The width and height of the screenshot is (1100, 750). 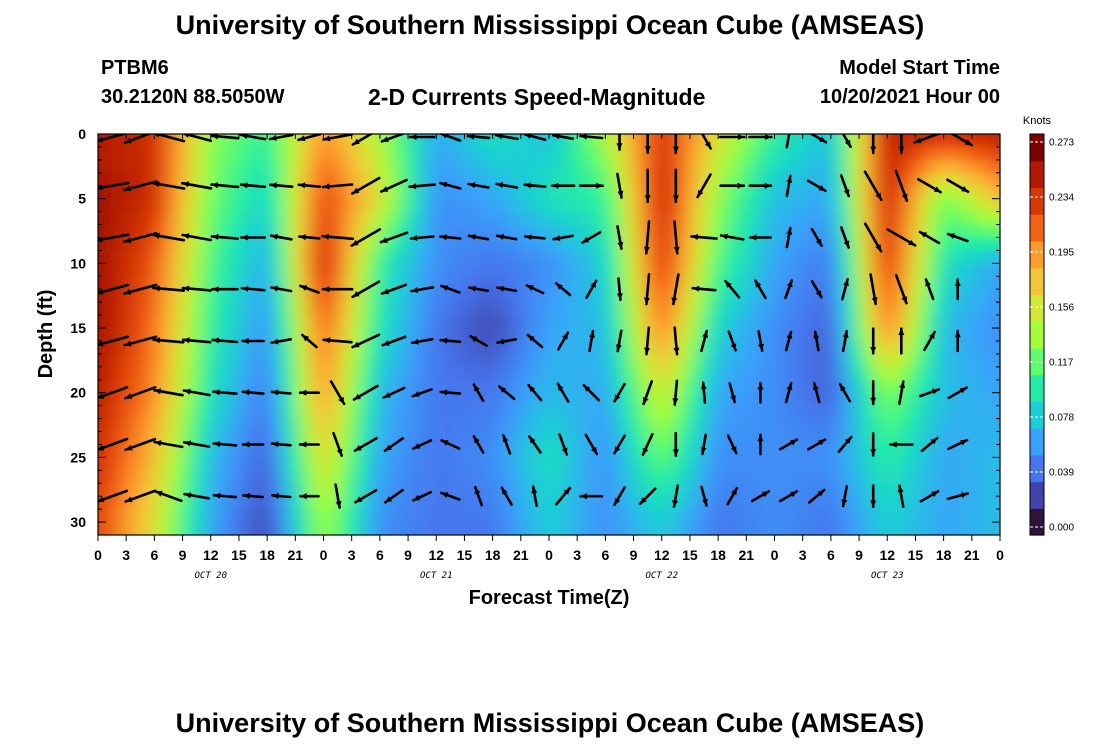 What do you see at coordinates (859, 555) in the screenshot?
I see `x-tick-label: 9` at bounding box center [859, 555].